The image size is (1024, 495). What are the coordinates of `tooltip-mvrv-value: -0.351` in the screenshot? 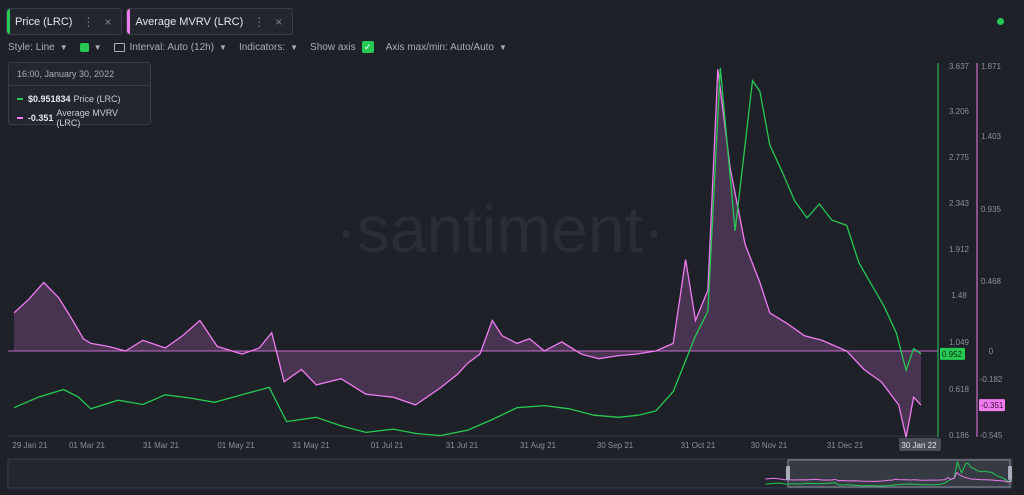 It's located at (40, 118).